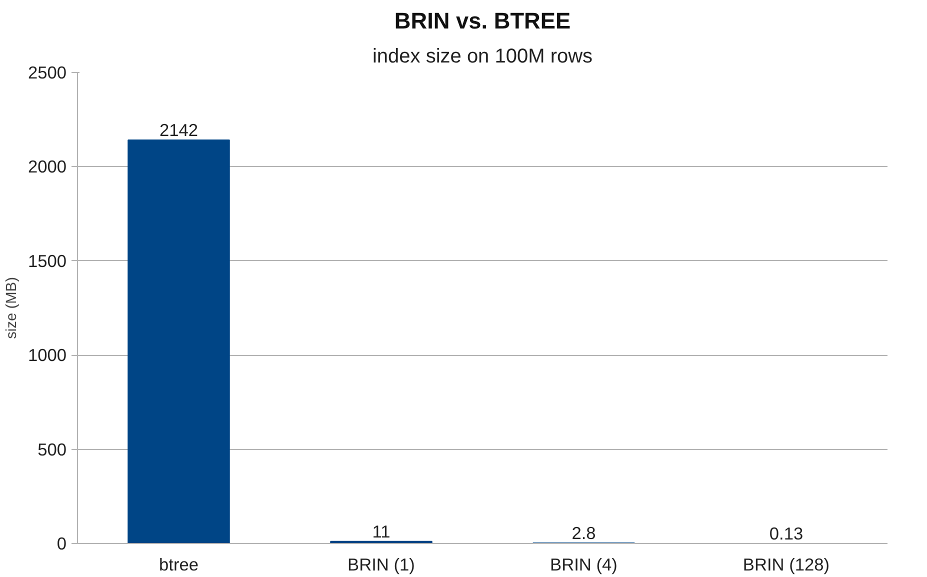  Describe the element at coordinates (47, 355) in the screenshot. I see `y-tick-label: 1000` at that location.